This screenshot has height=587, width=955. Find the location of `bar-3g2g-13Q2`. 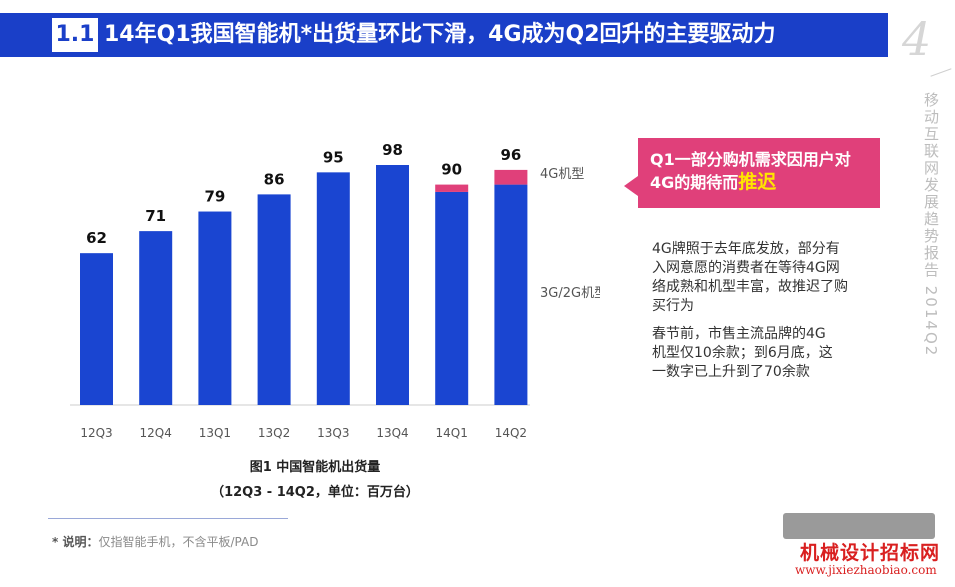

bar-3g2g-13Q2 is located at coordinates (274, 299).